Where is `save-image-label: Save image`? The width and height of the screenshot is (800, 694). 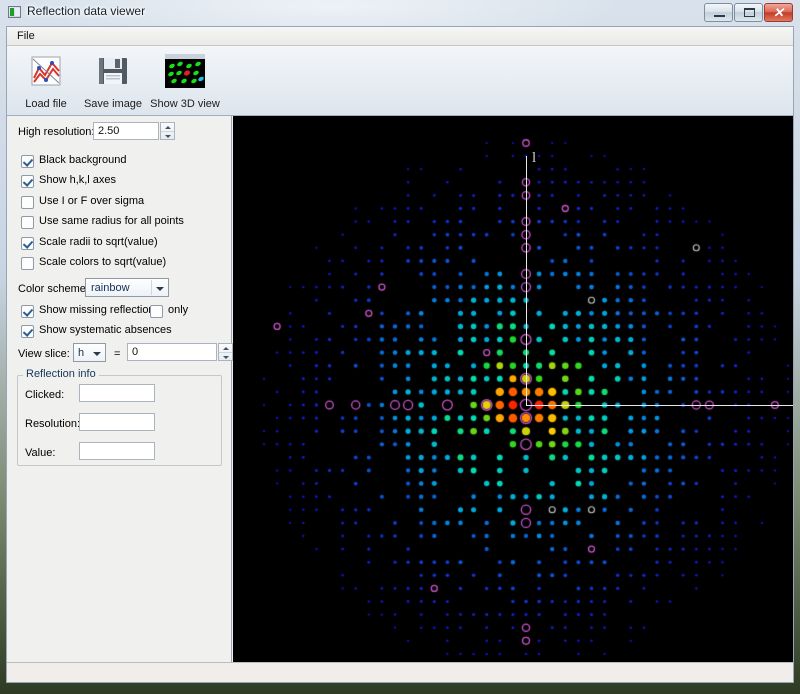 save-image-label: Save image is located at coordinates (113, 104).